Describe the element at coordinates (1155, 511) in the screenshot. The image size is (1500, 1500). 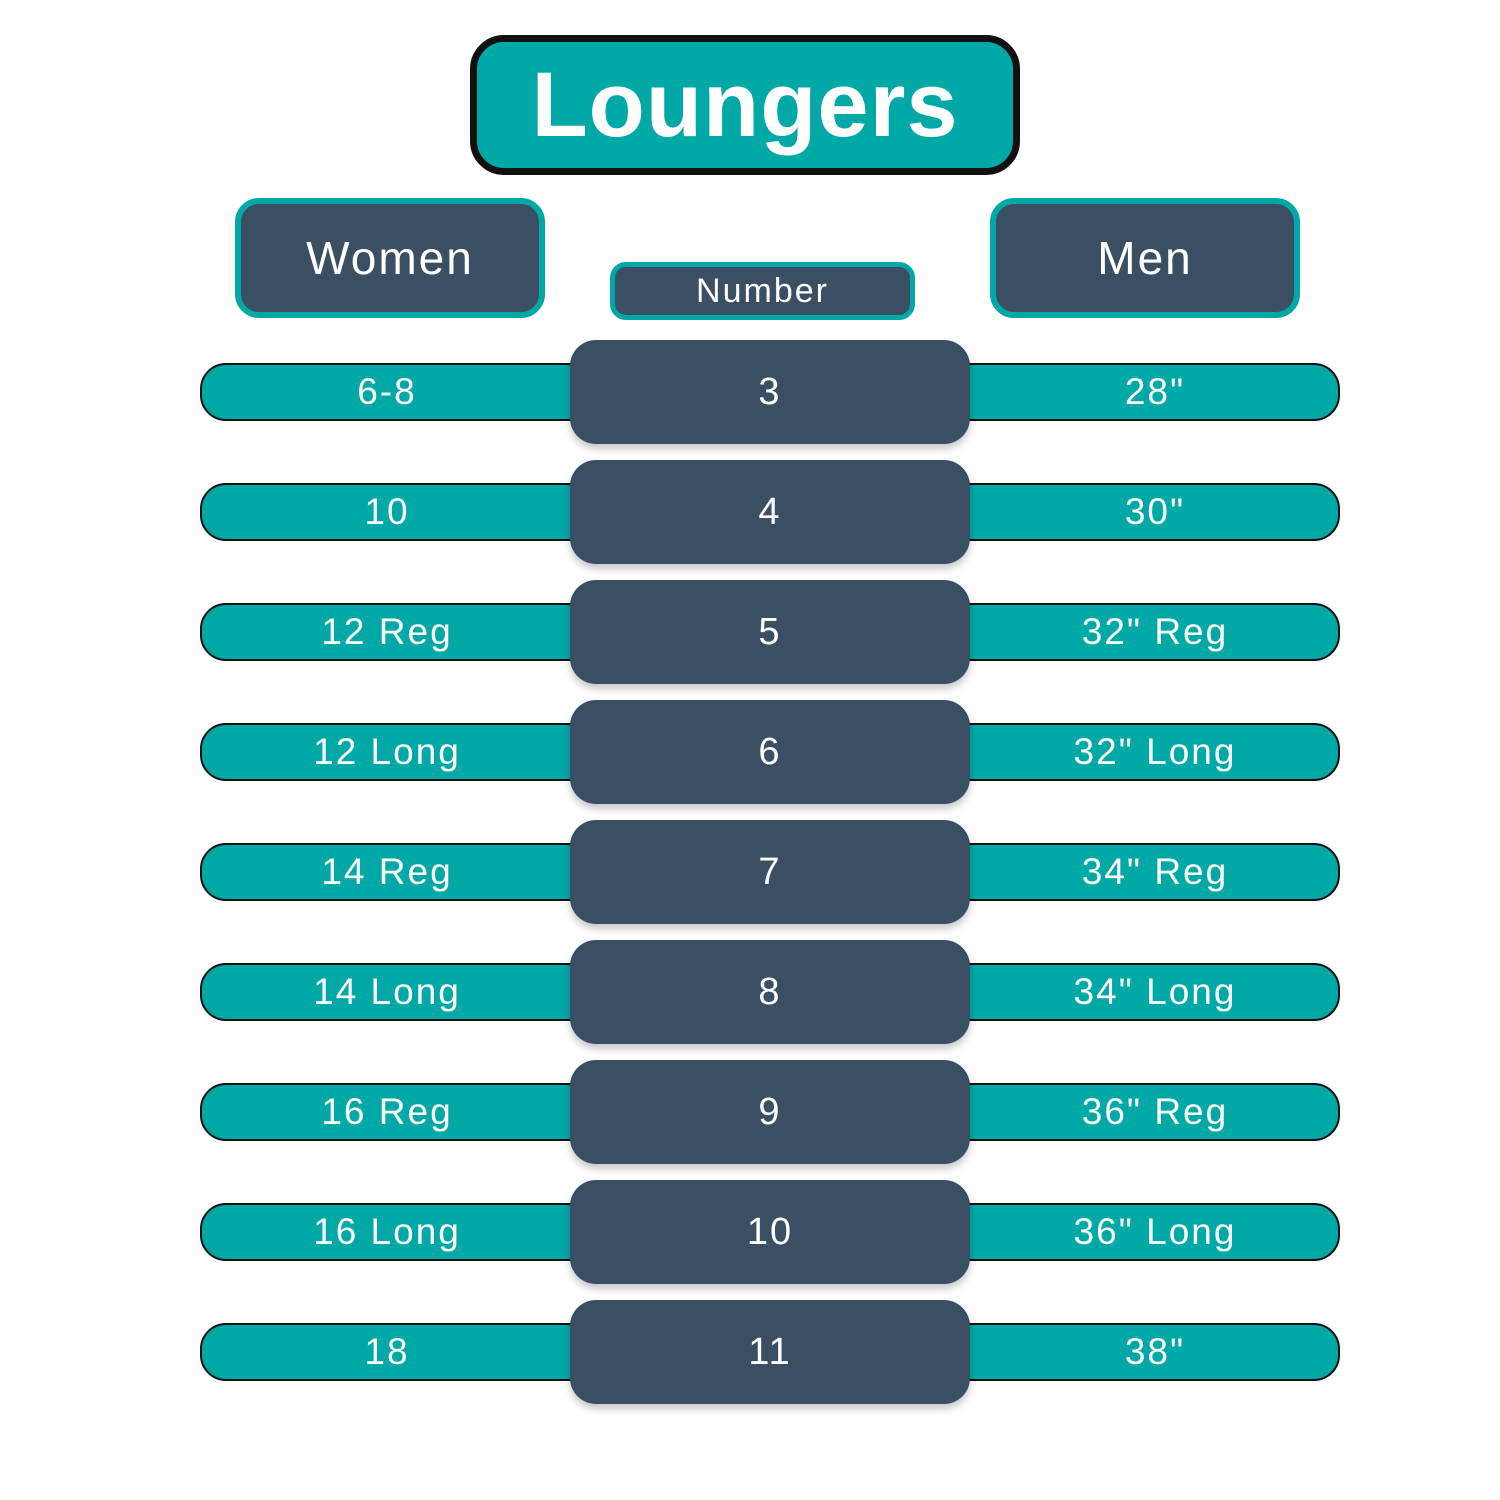
I see `men-size-value: 30"` at that location.